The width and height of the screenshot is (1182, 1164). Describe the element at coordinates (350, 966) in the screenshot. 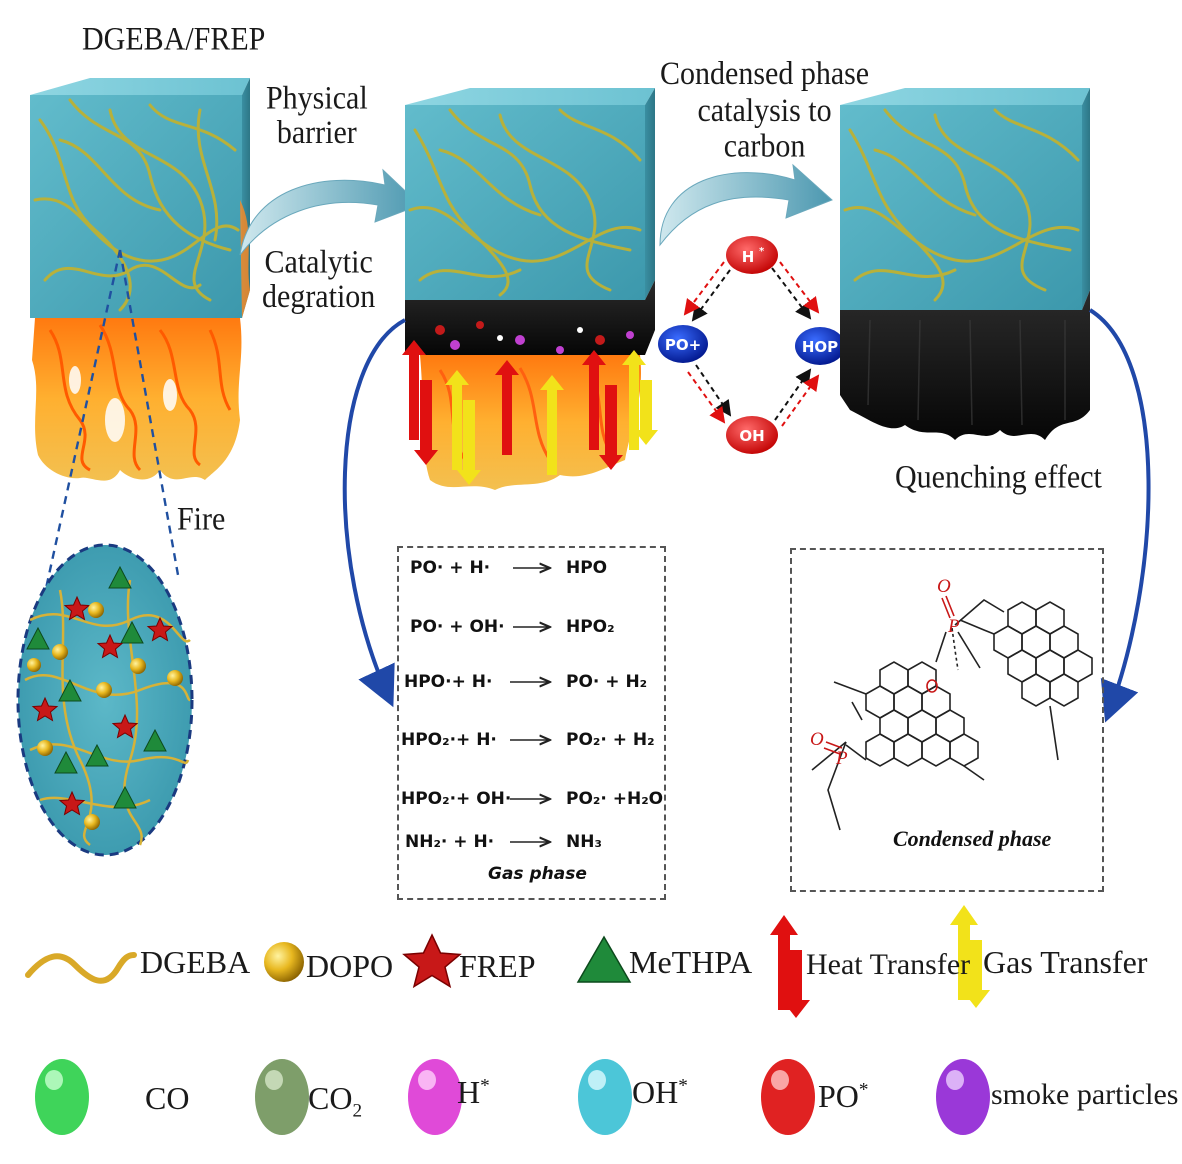

I see `legend-label-dopo: DOPO` at that location.